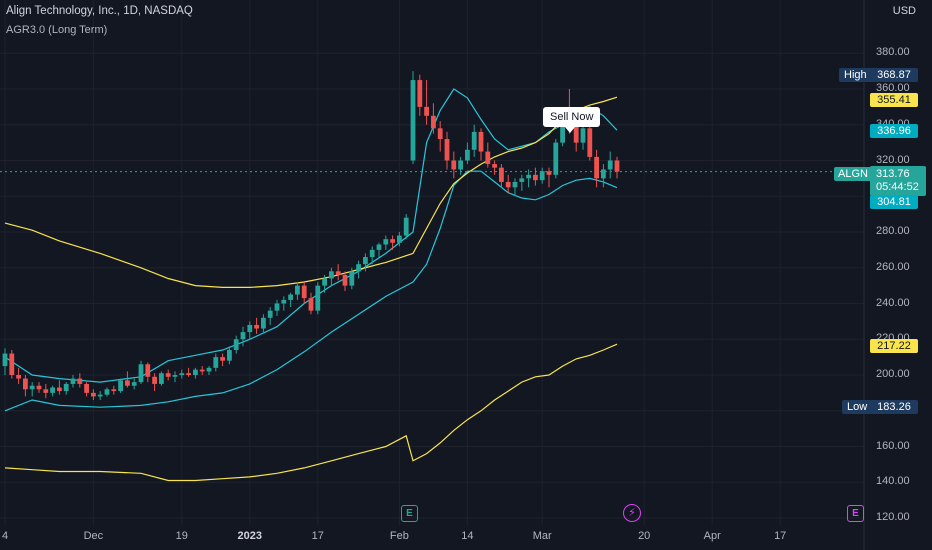 This screenshot has height=550, width=932. I want to click on earnings-icon: E, so click(409, 513).